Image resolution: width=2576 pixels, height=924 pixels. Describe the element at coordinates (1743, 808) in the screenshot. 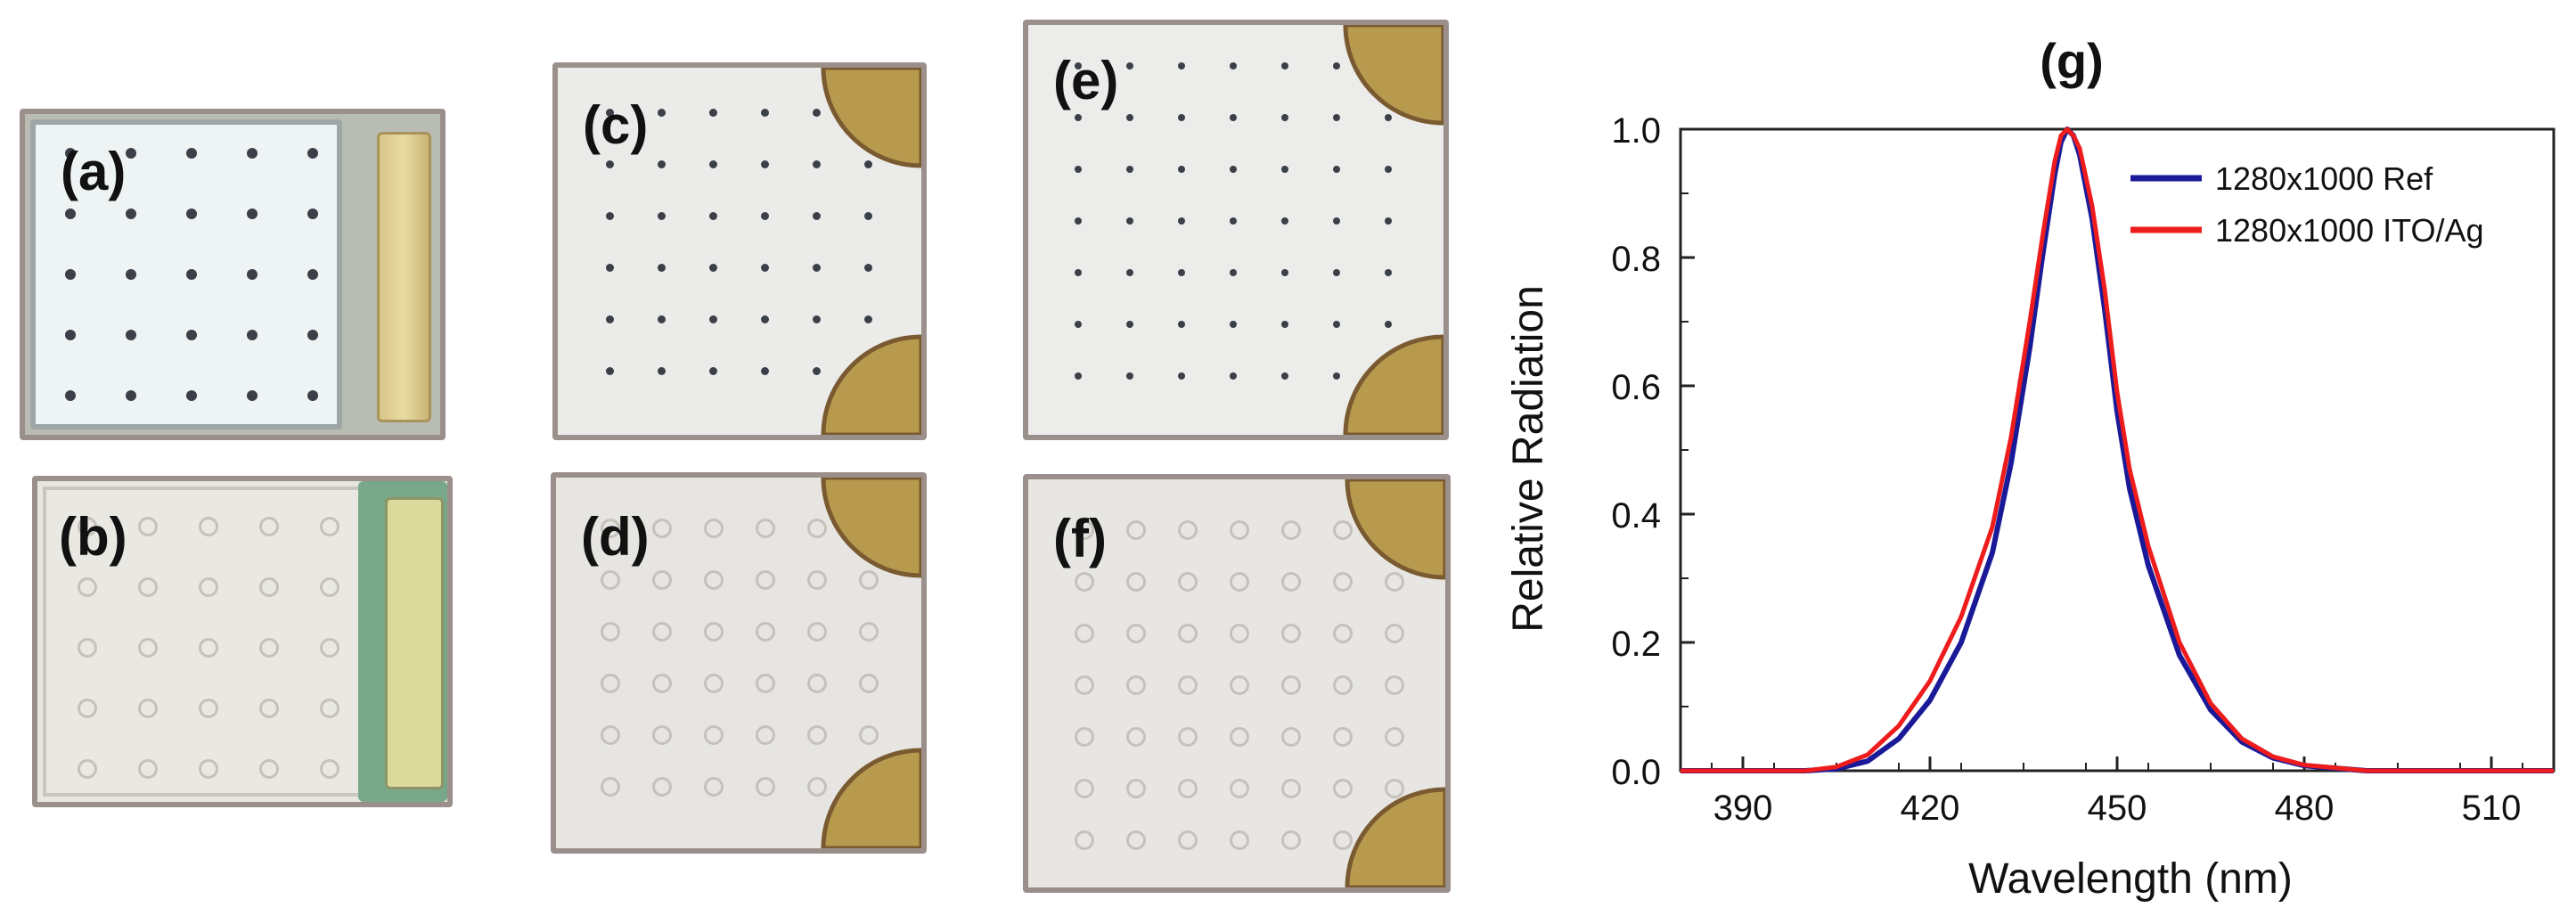

I see `x-tick-label: 390` at that location.